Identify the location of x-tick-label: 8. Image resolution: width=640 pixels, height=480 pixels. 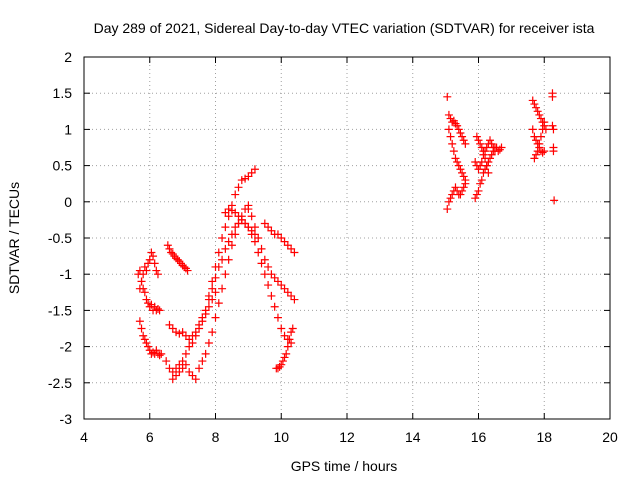
(216, 437).